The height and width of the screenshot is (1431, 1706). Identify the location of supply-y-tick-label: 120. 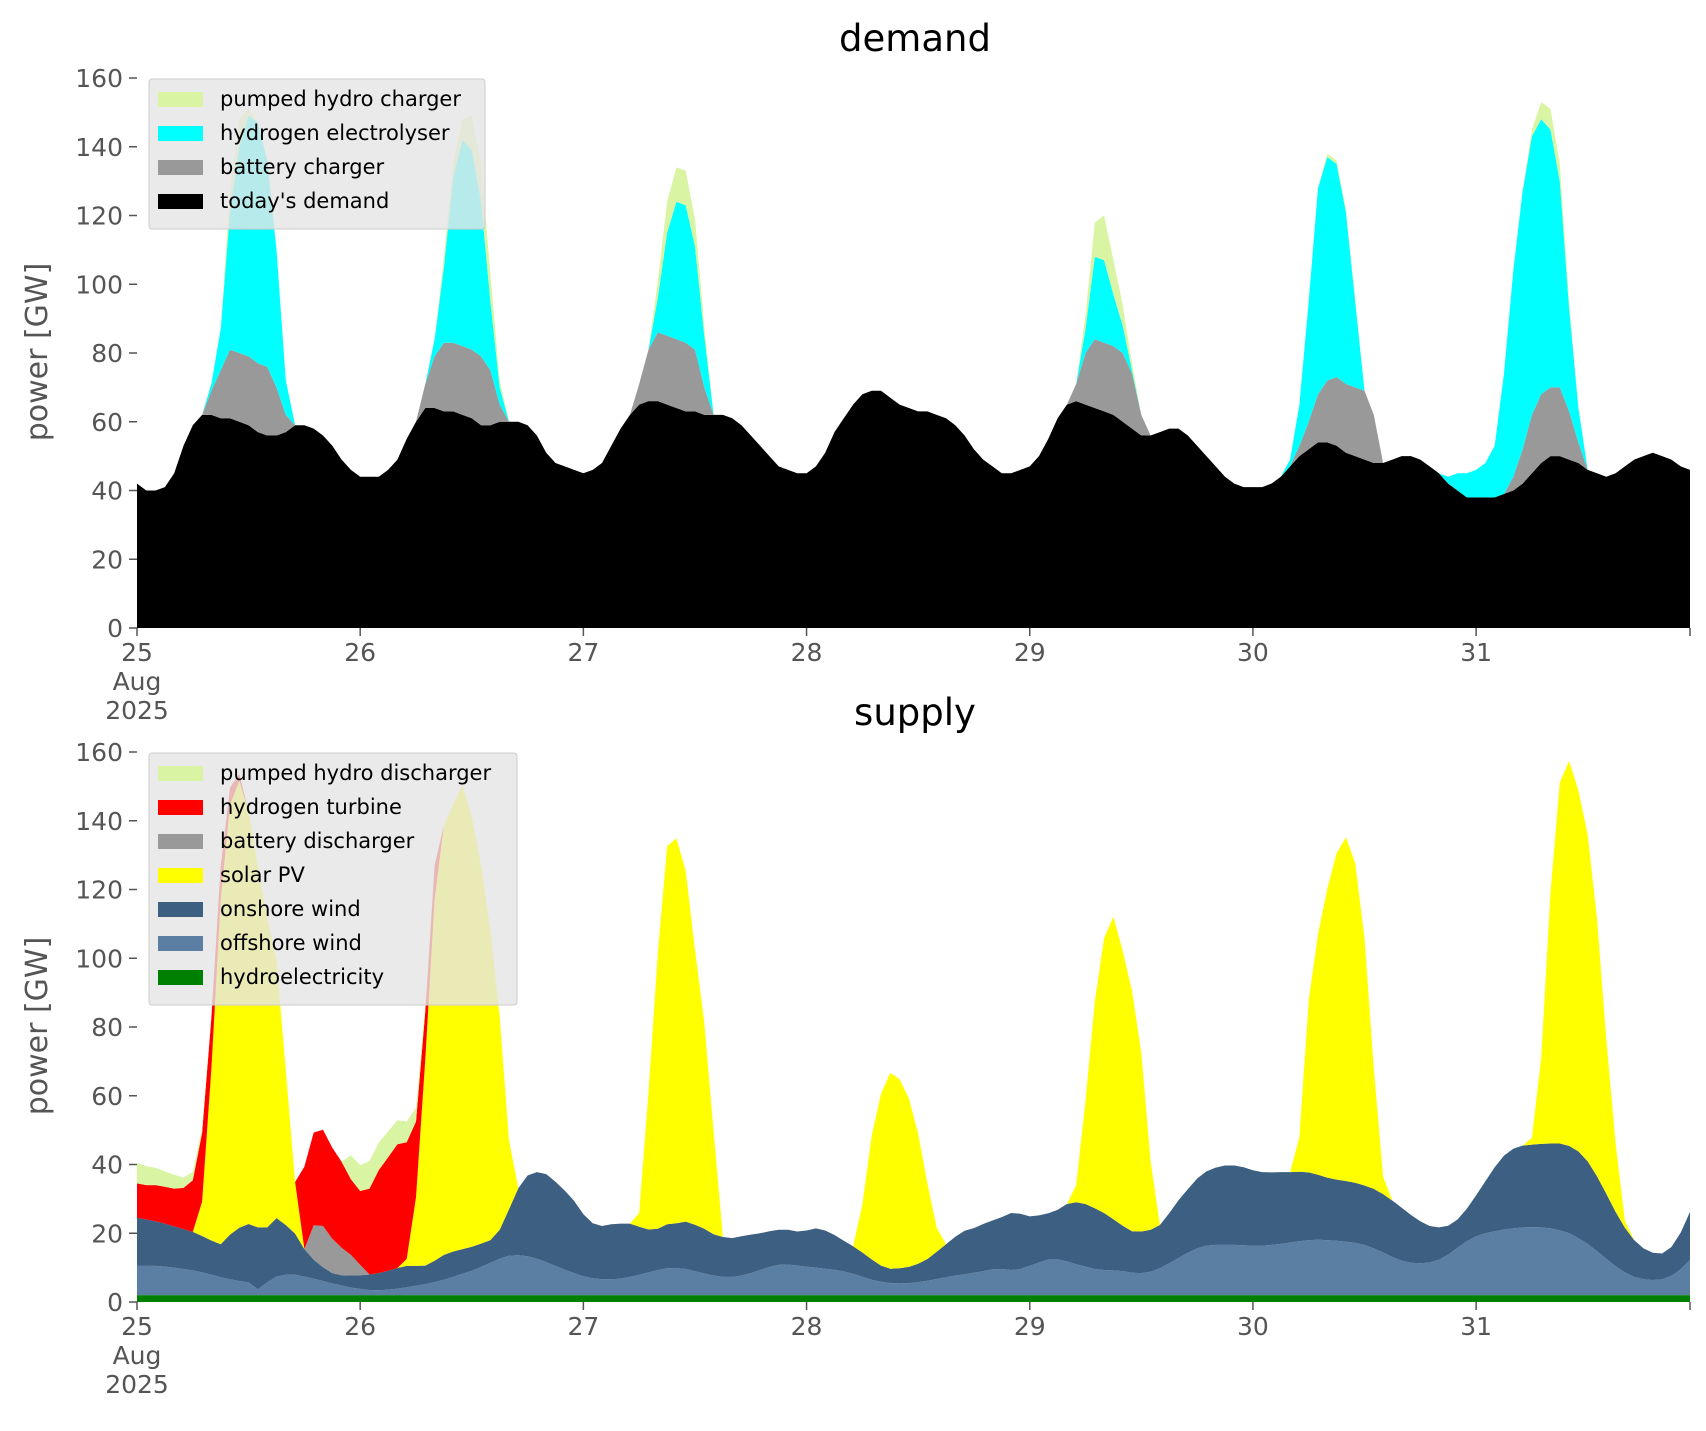
(99, 890).